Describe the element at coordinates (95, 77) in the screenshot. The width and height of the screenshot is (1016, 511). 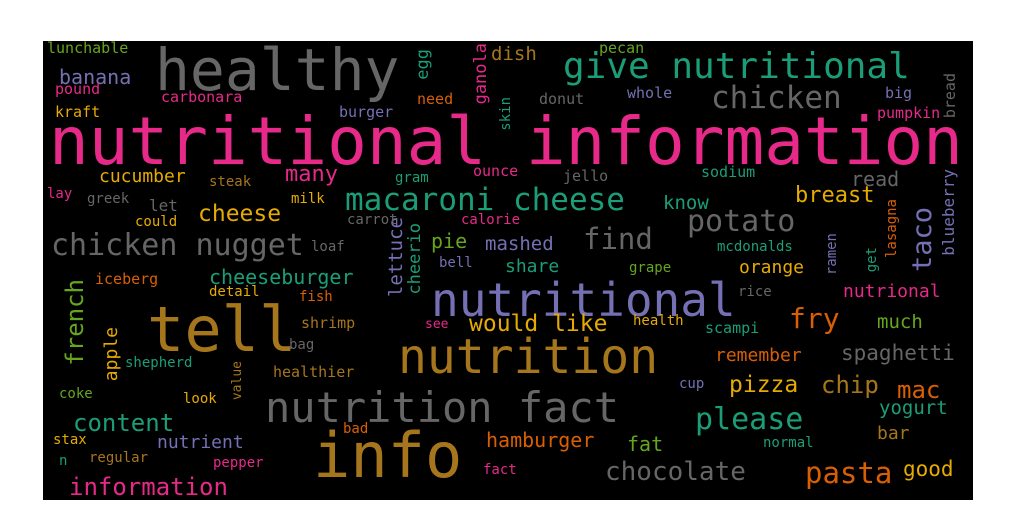
I see `wordcloud-word-banana: banana` at that location.